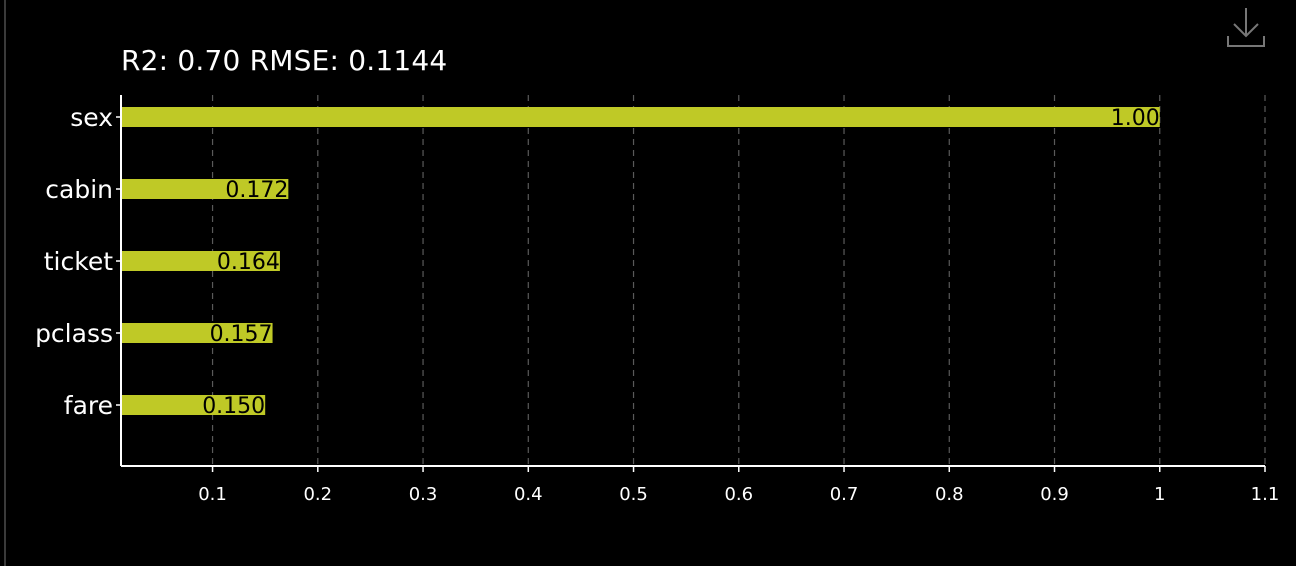  What do you see at coordinates (241, 334) in the screenshot?
I see `data-label-pclass: 0.157` at bounding box center [241, 334].